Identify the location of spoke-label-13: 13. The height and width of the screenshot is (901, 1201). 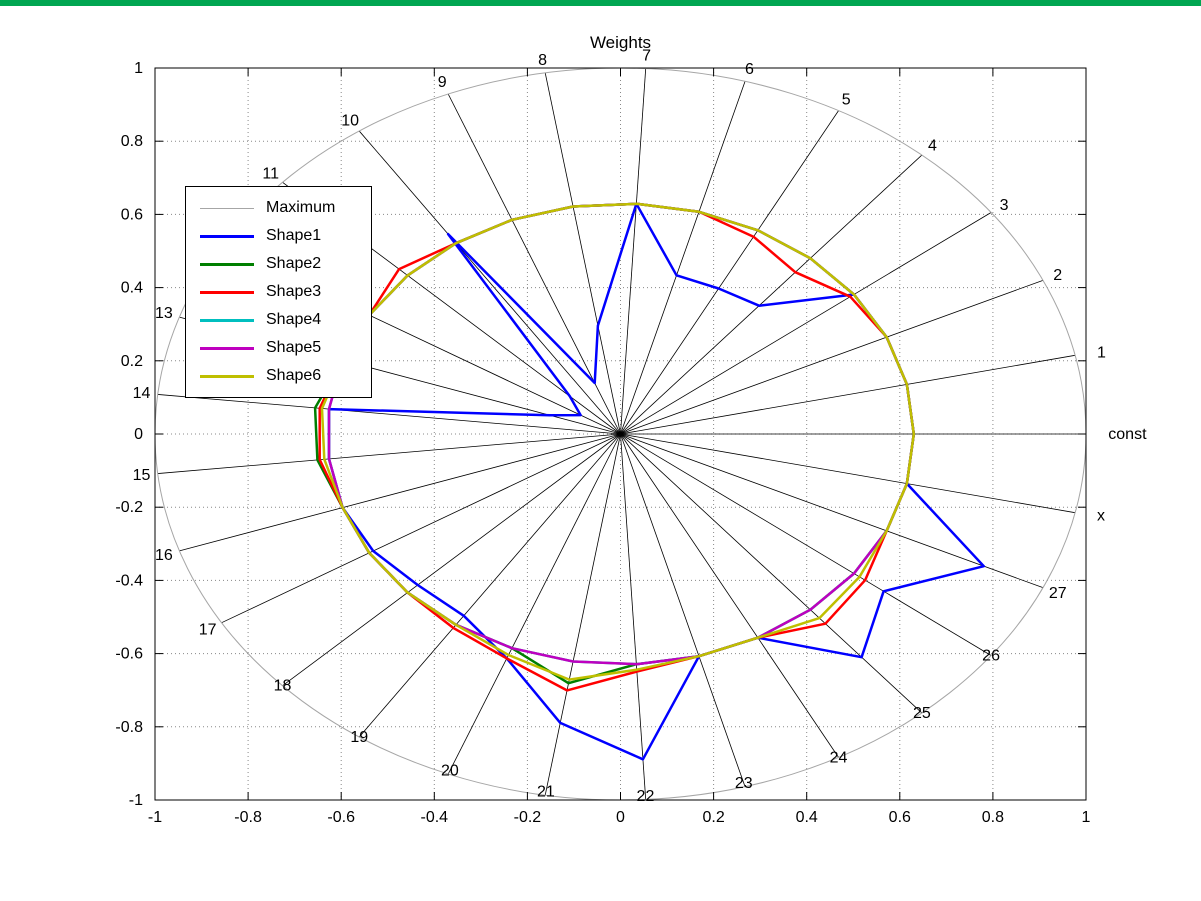
(164, 313).